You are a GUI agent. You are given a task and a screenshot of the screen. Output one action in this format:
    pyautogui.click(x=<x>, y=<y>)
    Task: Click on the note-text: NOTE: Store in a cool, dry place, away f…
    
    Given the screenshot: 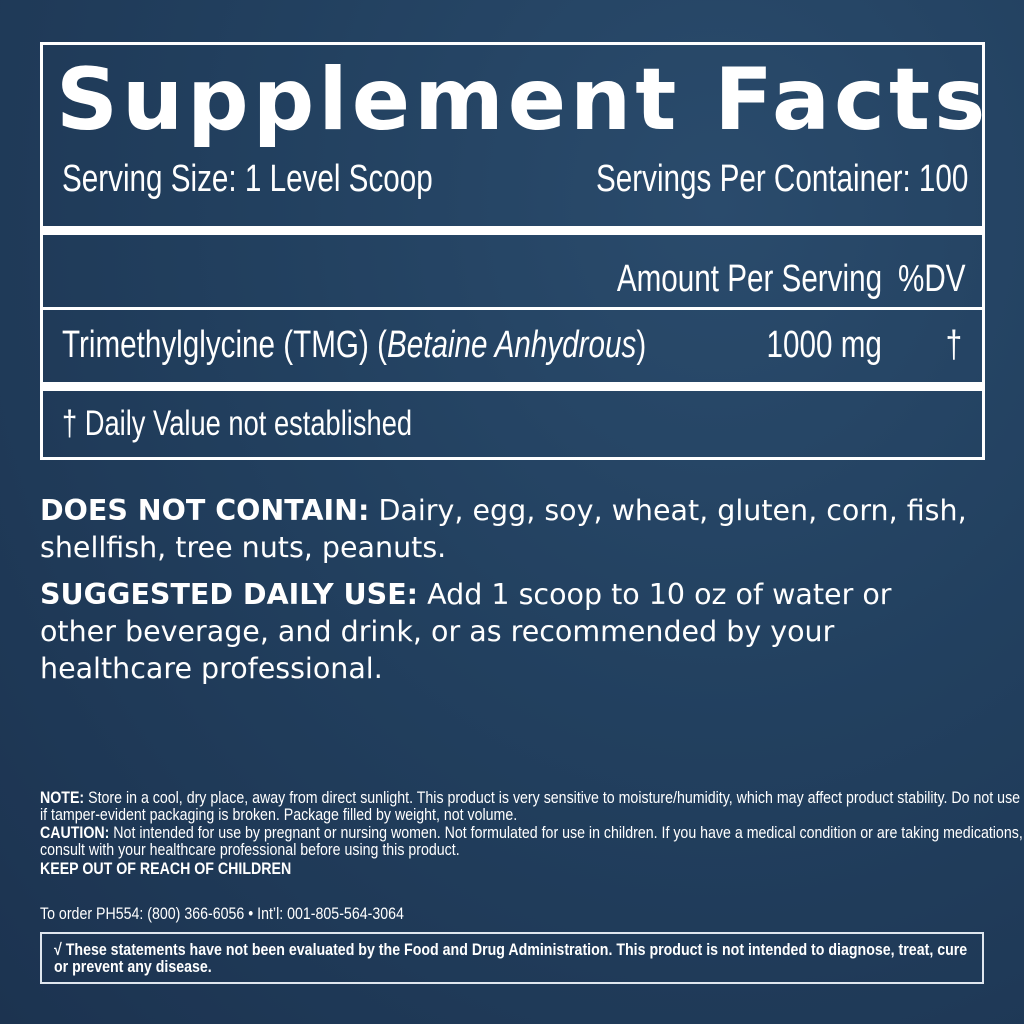 What is the action you would take?
    pyautogui.click(x=530, y=806)
    